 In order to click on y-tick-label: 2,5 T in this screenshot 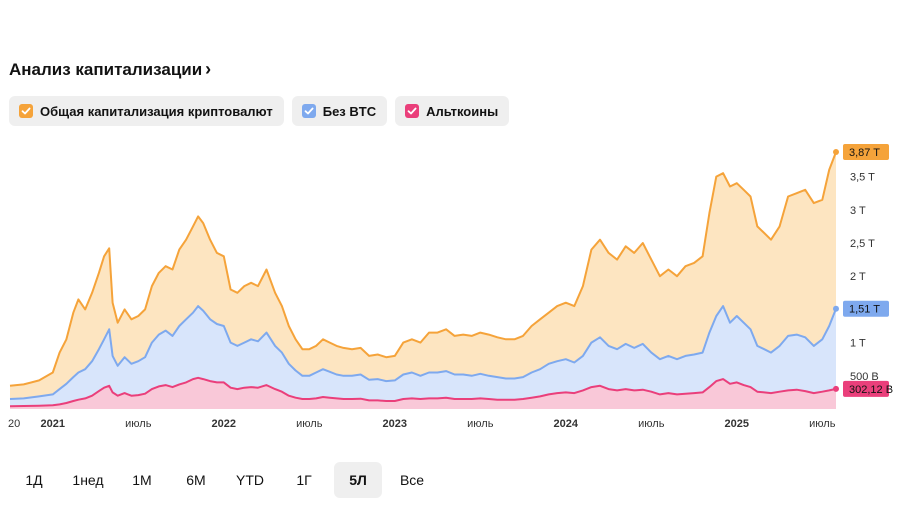, I will do `click(862, 244)`.